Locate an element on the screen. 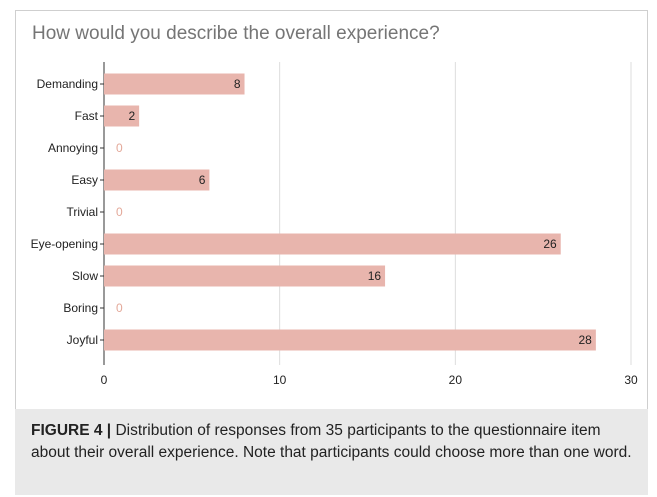 This screenshot has height=497, width=657. category-label: Trivial is located at coordinates (82, 212).